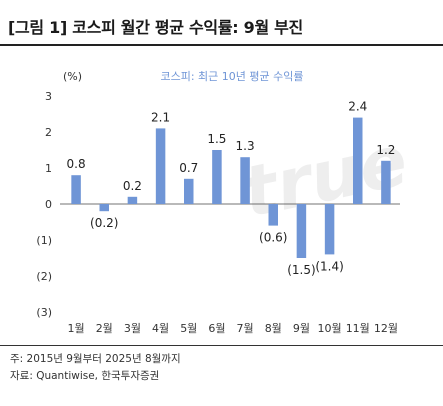  I want to click on x-tick-label: 6월, so click(216, 328).